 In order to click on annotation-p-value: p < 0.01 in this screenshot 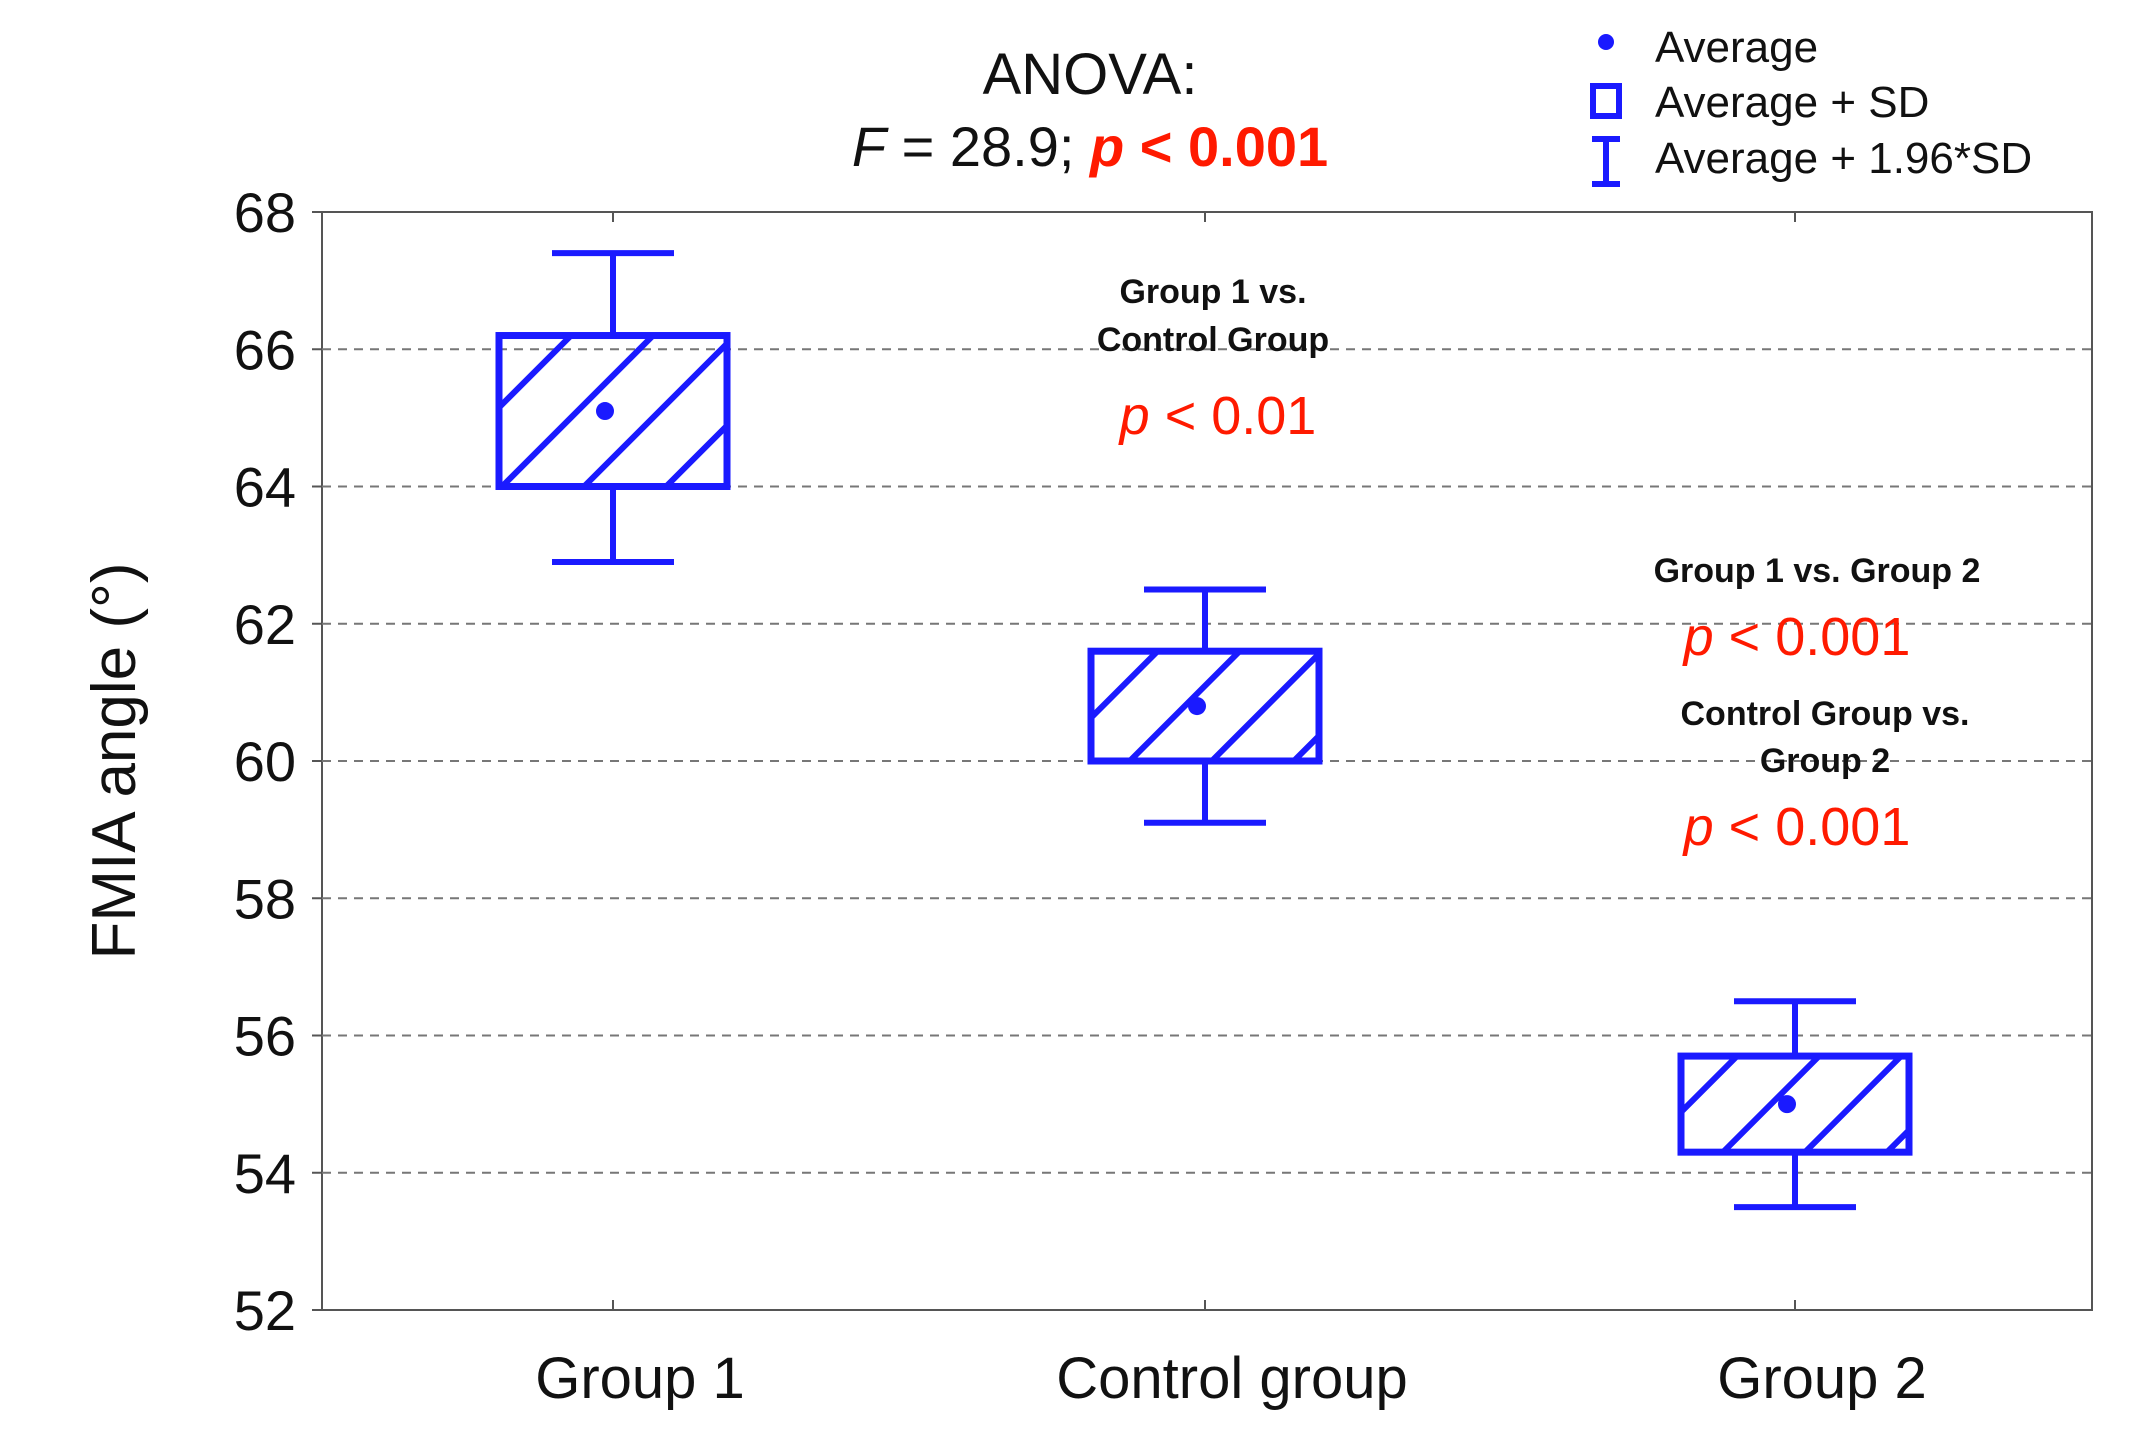, I will do `click(1217, 416)`.